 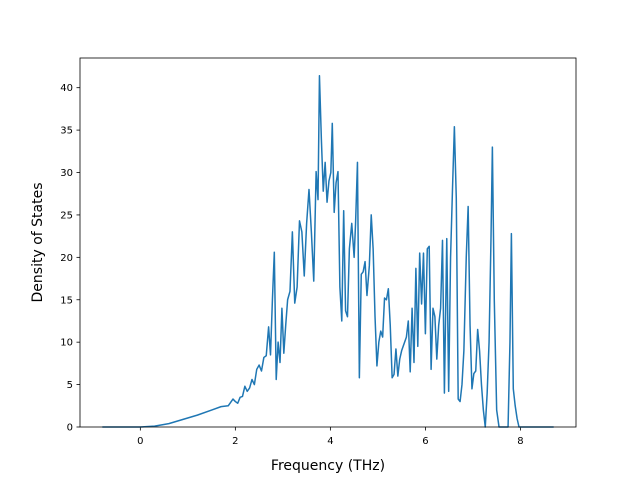 What do you see at coordinates (66, 343) in the screenshot?
I see `y-tick-label: 10` at bounding box center [66, 343].